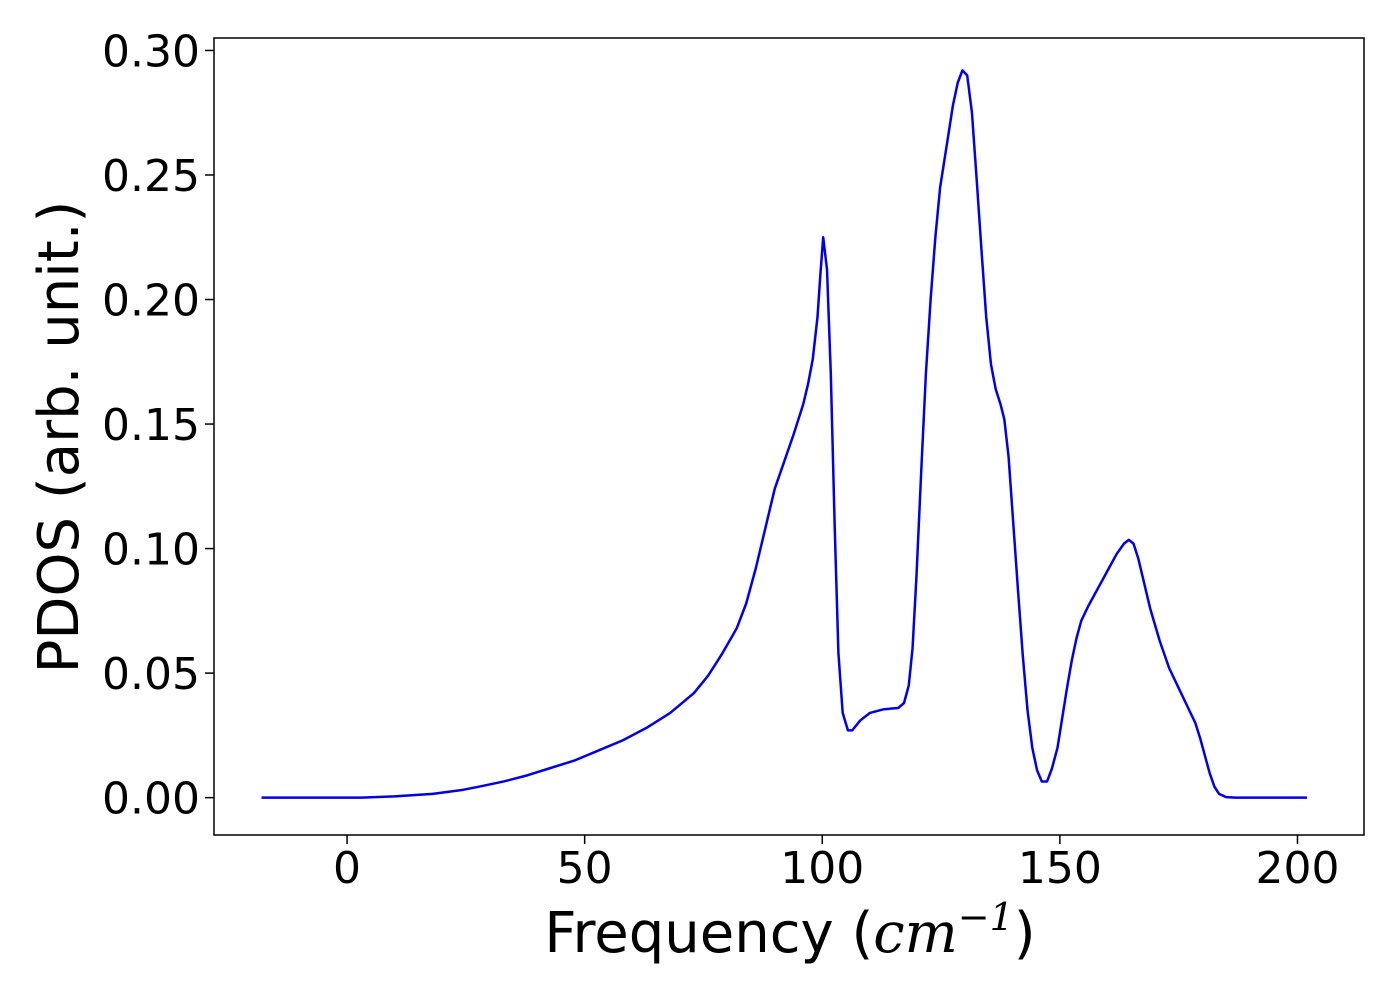 The height and width of the screenshot is (1000, 1400). I want to click on x-axis-title-unit: cm, so click(915, 933).